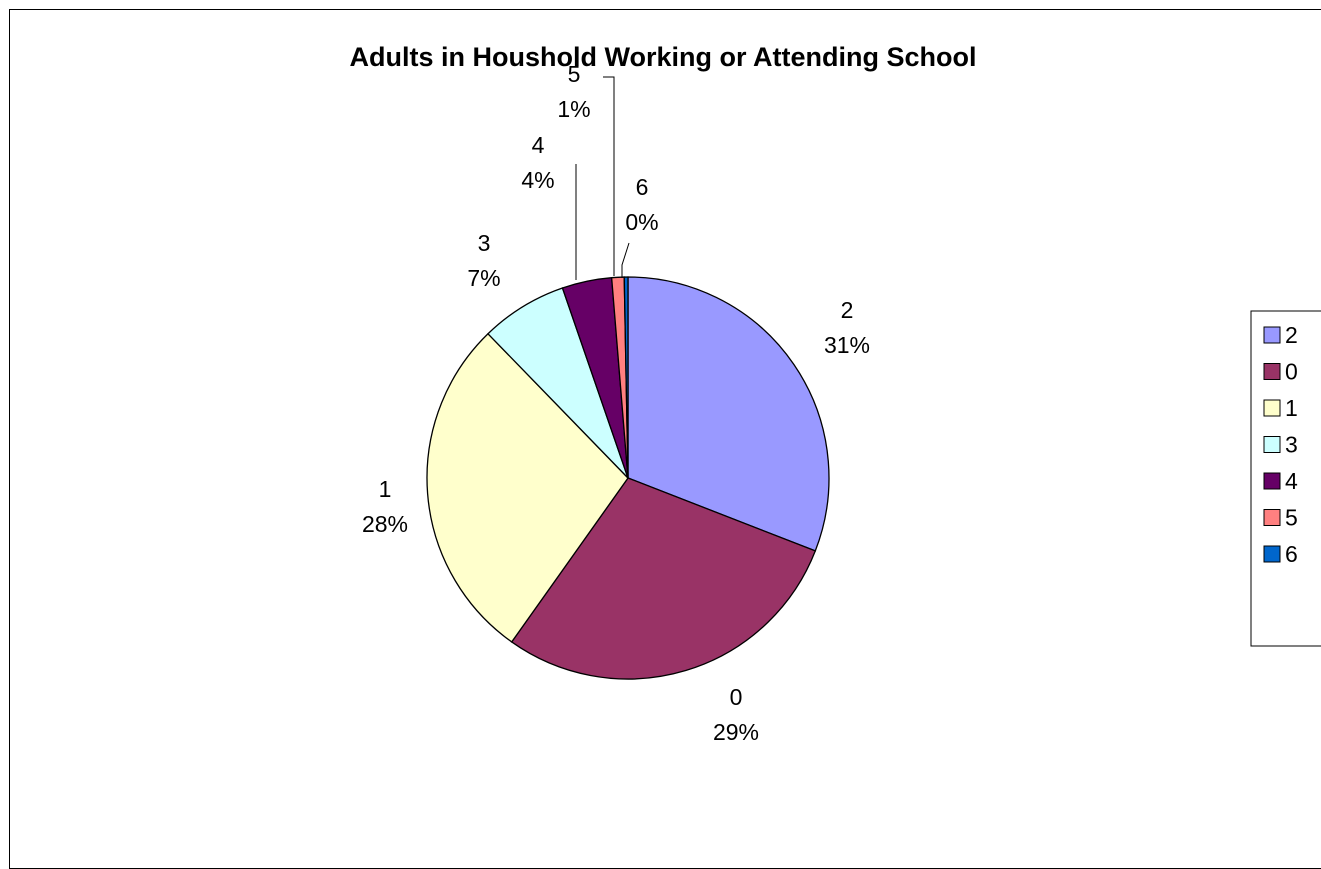  What do you see at coordinates (847, 345) in the screenshot?
I see `slice-label-percent-2: 31%` at bounding box center [847, 345].